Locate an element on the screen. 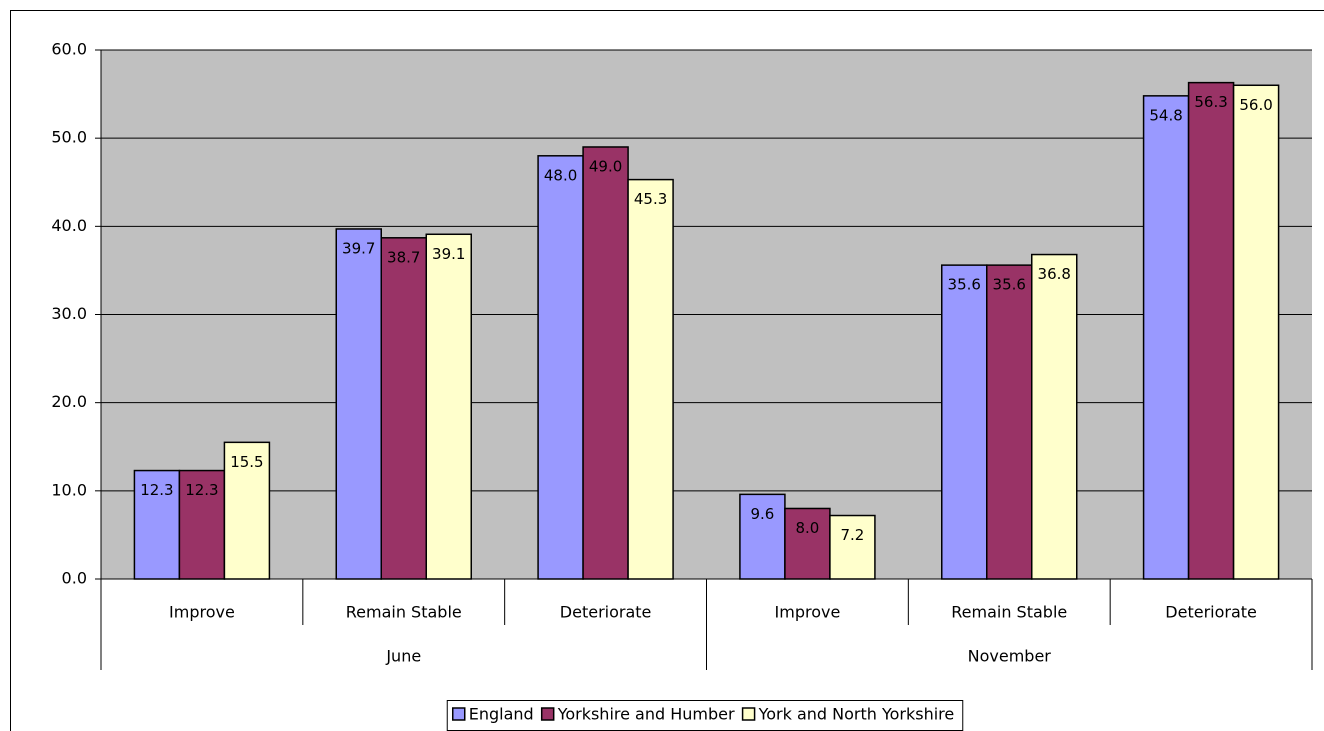 This screenshot has width=1324, height=731. value-label: 15.5 is located at coordinates (246, 462).